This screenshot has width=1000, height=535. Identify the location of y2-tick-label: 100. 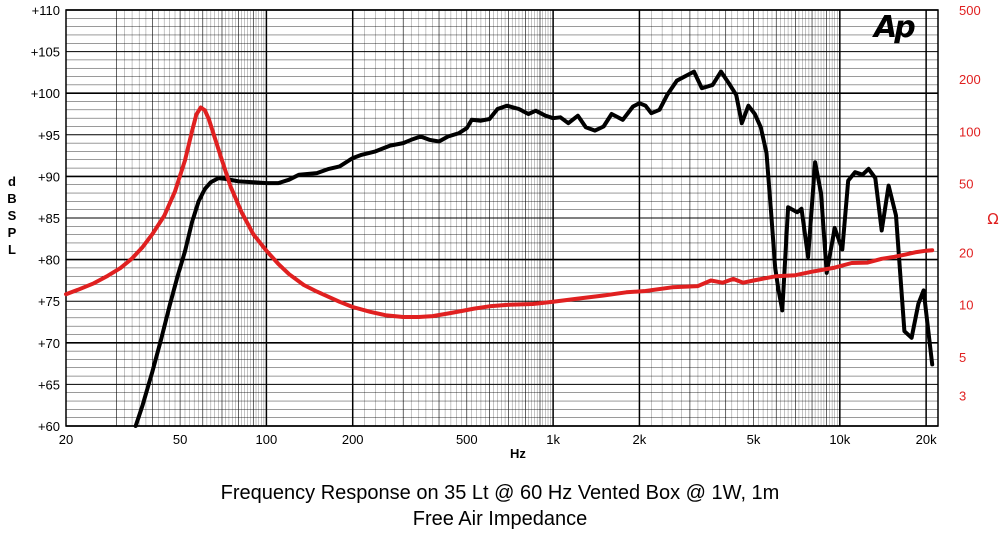
(970, 131).